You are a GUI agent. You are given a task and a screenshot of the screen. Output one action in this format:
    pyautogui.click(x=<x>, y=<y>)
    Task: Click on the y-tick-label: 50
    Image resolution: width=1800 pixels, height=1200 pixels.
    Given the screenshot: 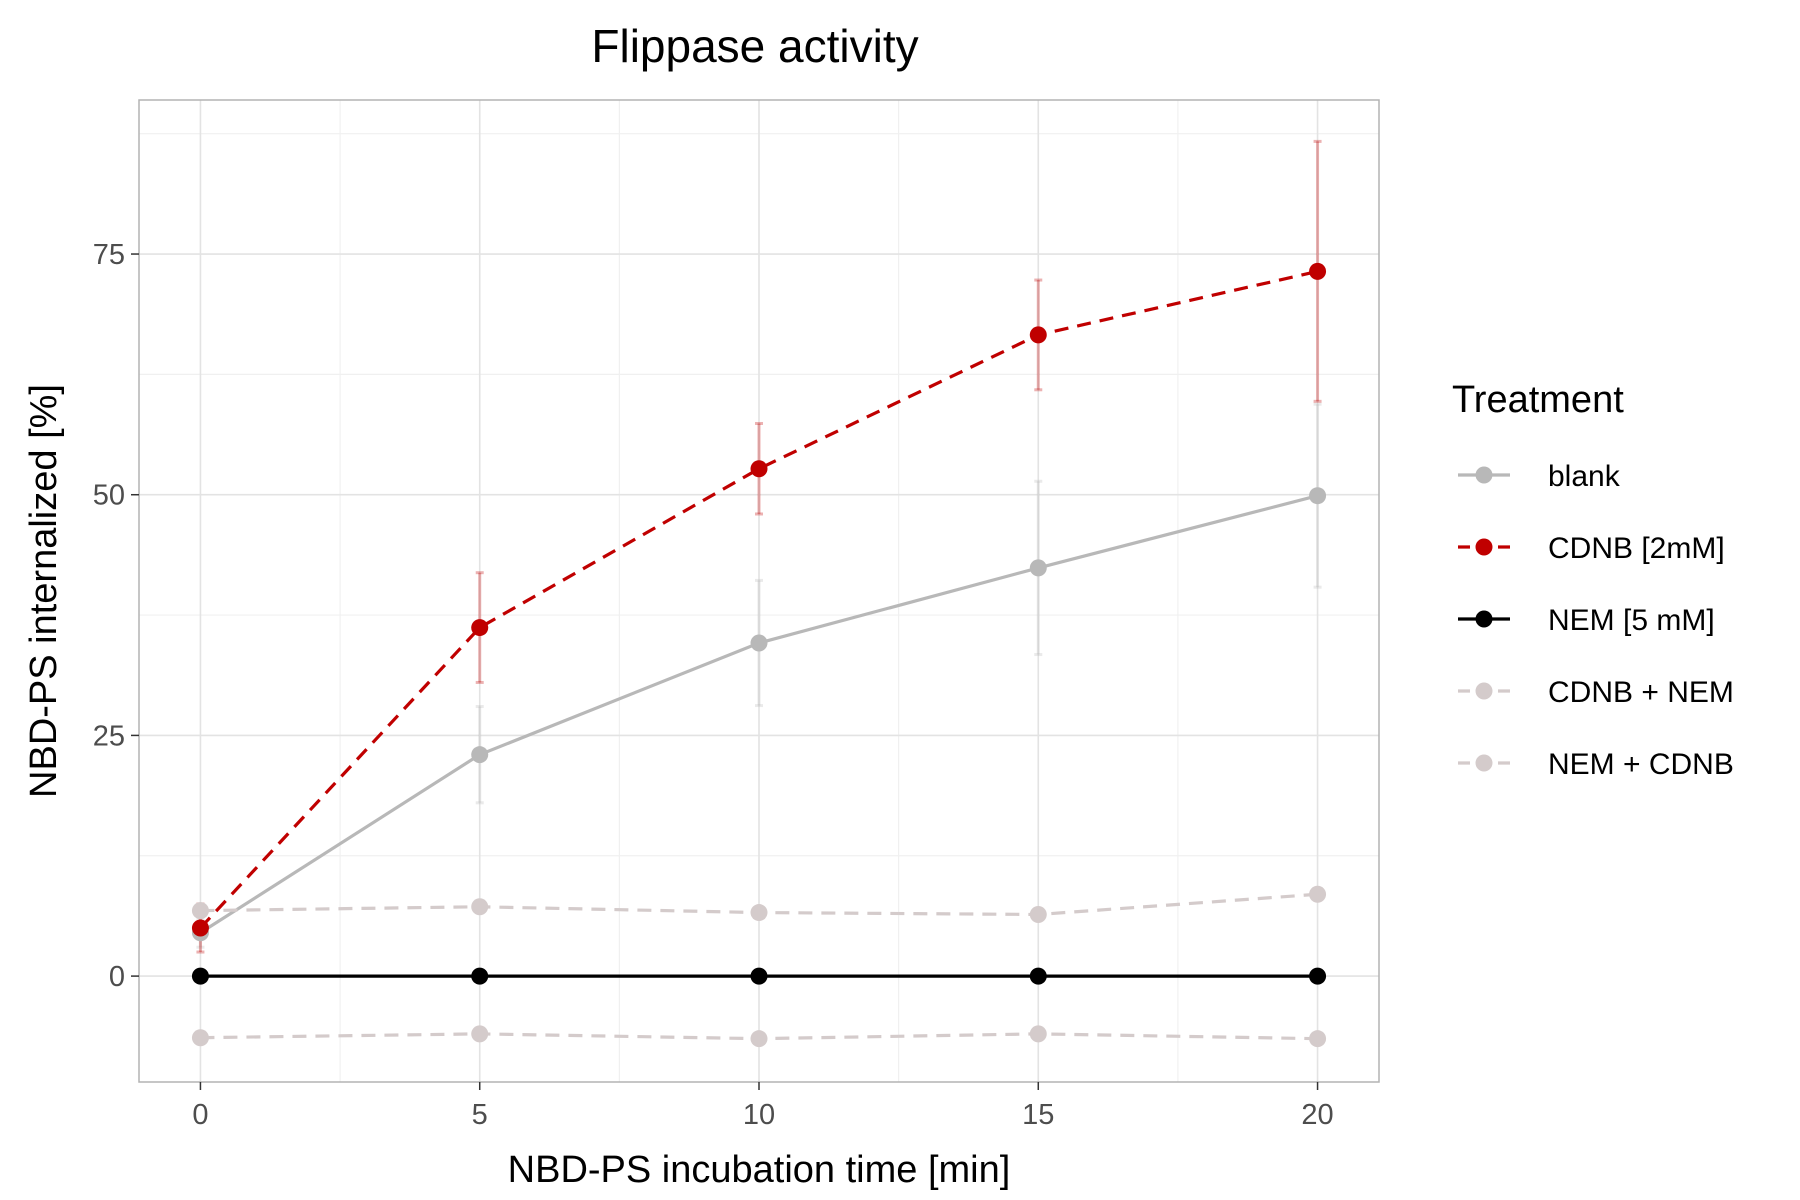 What is the action you would take?
    pyautogui.click(x=109, y=496)
    